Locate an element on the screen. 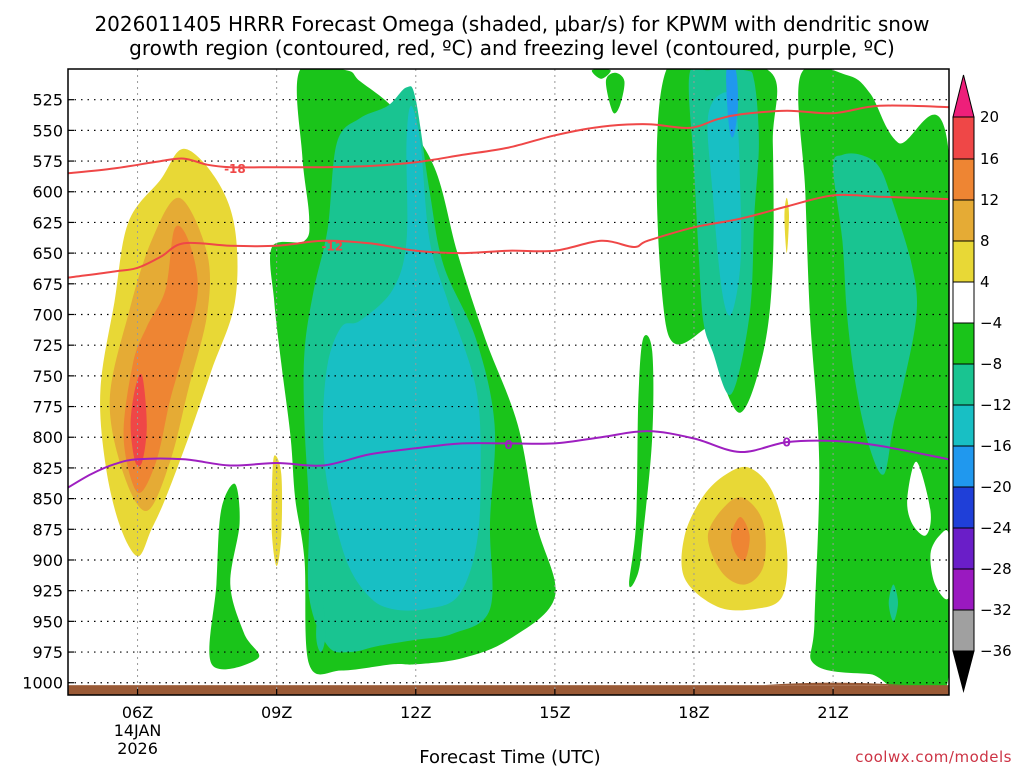 The width and height of the screenshot is (1024, 768). terrain-fill is located at coordinates (508, 688).